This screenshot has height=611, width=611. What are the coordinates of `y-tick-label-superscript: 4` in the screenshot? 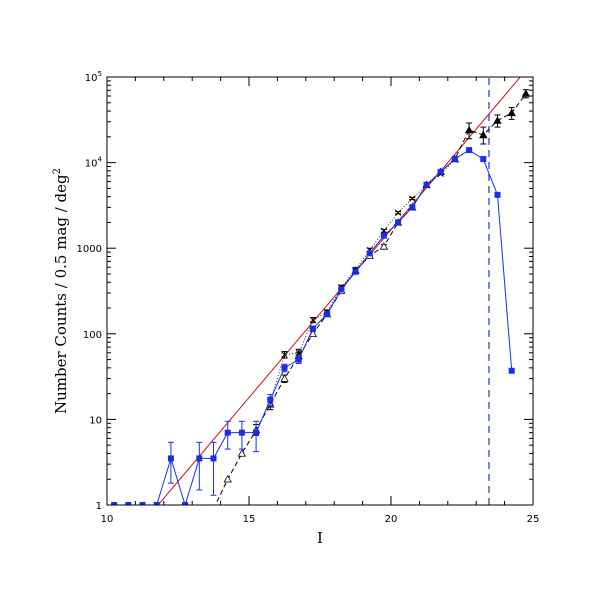 It's located at (100, 160).